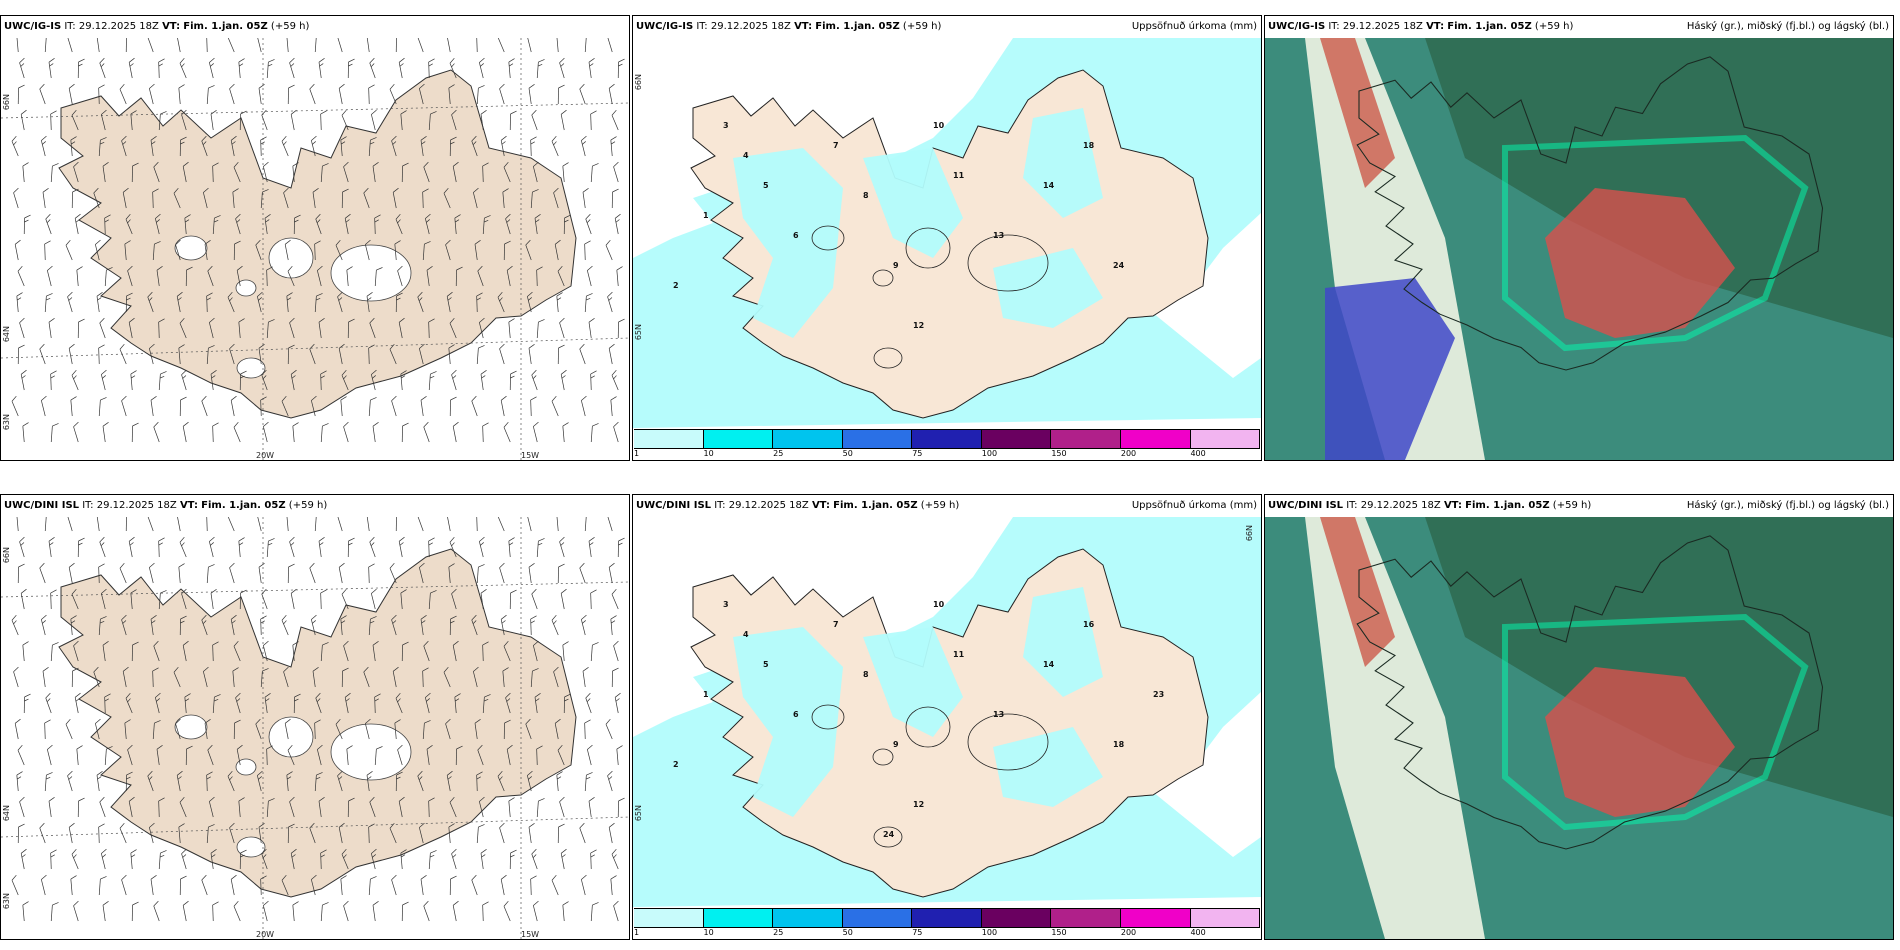 The image size is (1900, 950). What do you see at coordinates (1048, 288) in the screenshot?
I see `precip-area-south` at bounding box center [1048, 288].